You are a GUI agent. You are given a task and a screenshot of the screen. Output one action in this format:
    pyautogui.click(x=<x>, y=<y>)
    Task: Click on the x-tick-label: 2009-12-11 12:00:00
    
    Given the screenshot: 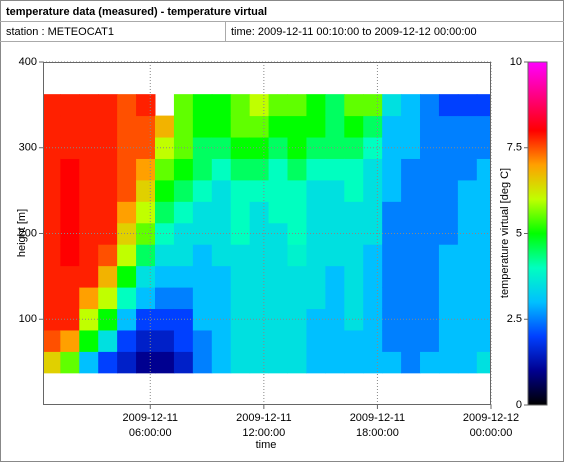 What is the action you would take?
    pyautogui.click(x=263, y=425)
    